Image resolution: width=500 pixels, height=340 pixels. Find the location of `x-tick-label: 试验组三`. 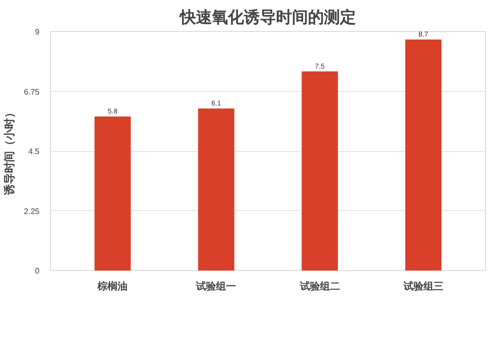

x-tick-label: 试验组三 is located at coordinates (423, 286).